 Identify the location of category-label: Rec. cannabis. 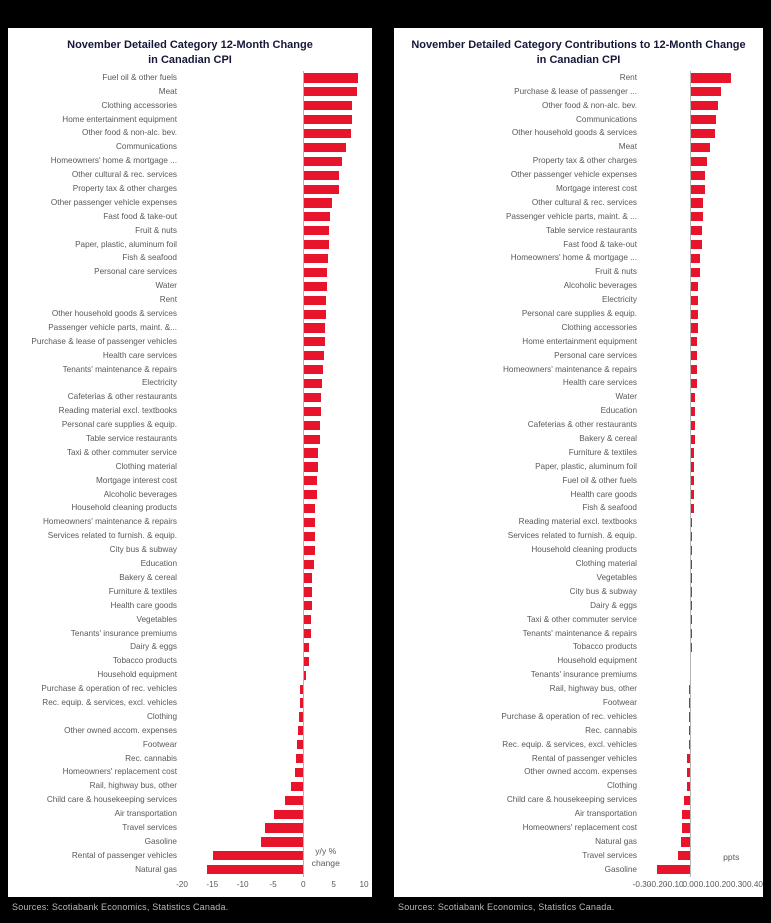
(611, 730).